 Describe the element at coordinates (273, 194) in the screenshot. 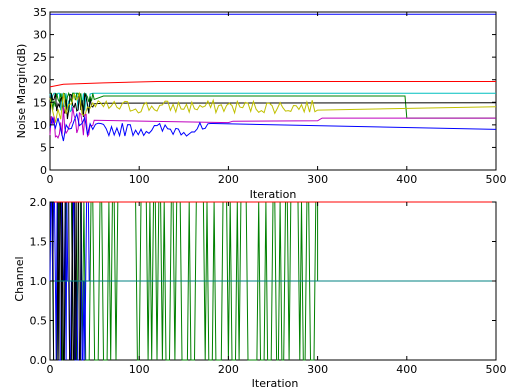

I see `noise-margin-x-axis-label: Iteration` at that location.